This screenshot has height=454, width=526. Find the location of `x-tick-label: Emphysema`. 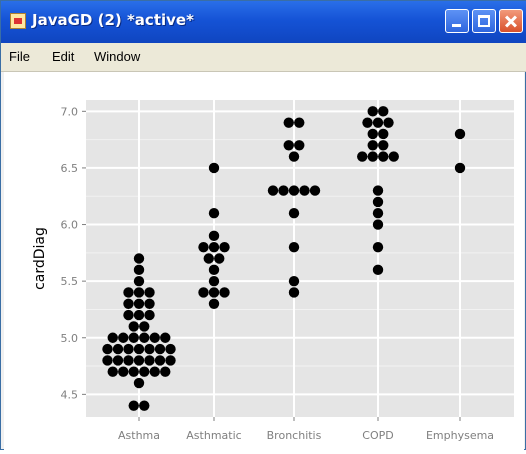

x-tick-label: Emphysema is located at coordinates (460, 435).